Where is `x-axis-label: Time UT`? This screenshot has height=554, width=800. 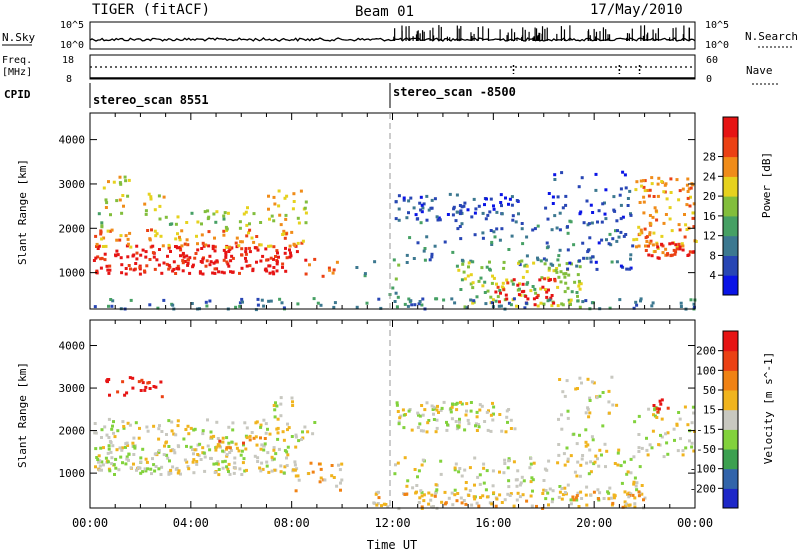
x-axis-label: Time UT is located at coordinates (392, 545).